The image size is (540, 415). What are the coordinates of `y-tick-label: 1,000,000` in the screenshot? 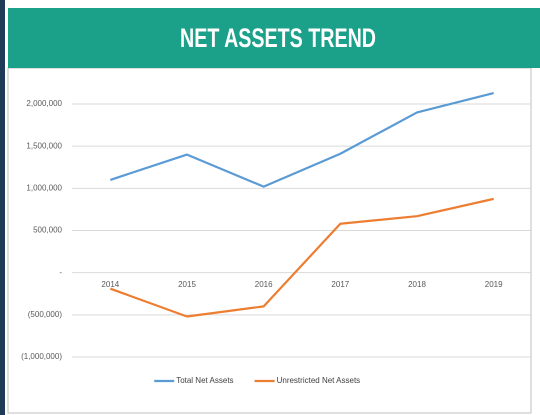 It's located at (44, 187).